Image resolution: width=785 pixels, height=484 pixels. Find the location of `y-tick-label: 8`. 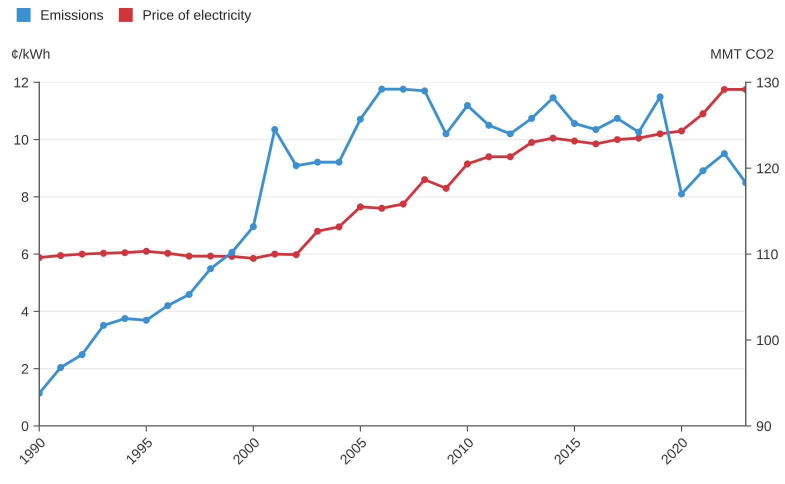

y-tick-label: 8 is located at coordinates (25, 197).